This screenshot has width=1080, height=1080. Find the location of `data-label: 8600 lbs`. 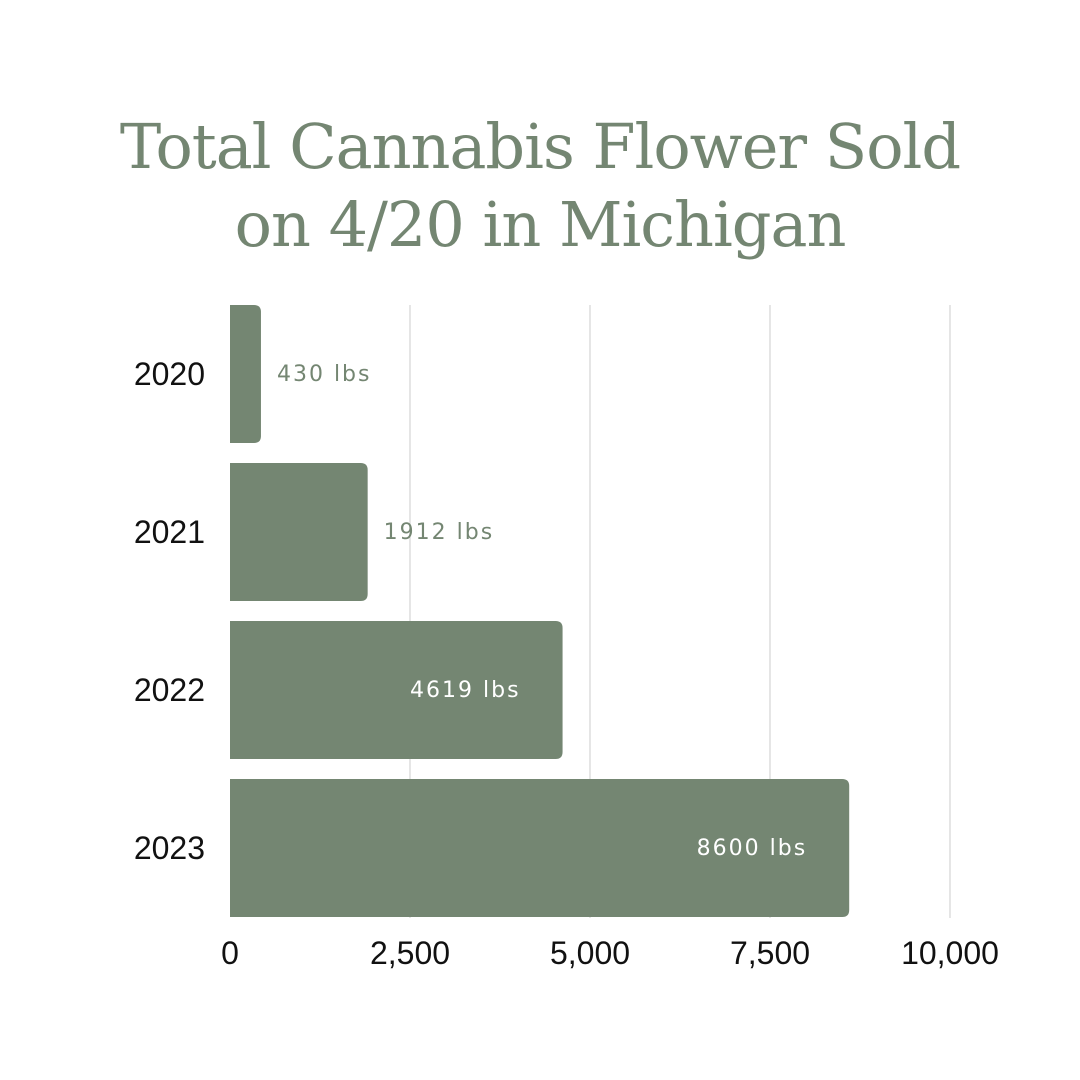

data-label: 8600 lbs is located at coordinates (752, 848).